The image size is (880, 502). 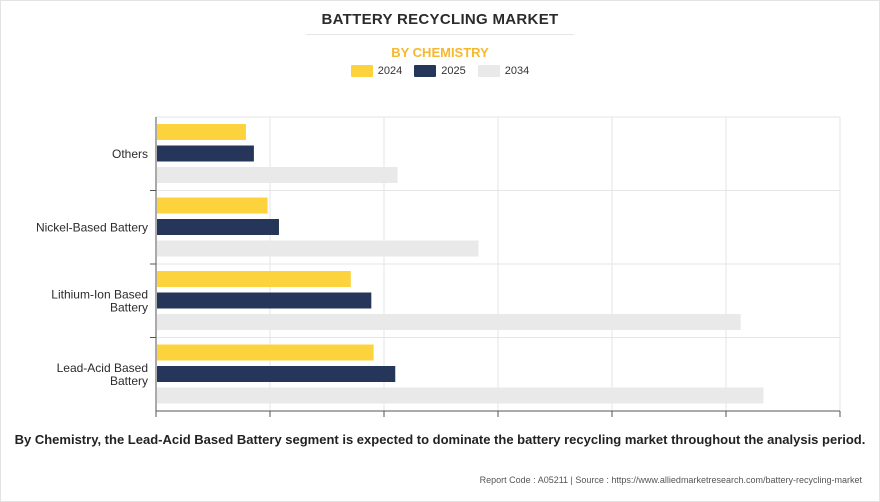 What do you see at coordinates (440, 19) in the screenshot?
I see `chart-title: BATTERY RECYCLING MARKET` at bounding box center [440, 19].